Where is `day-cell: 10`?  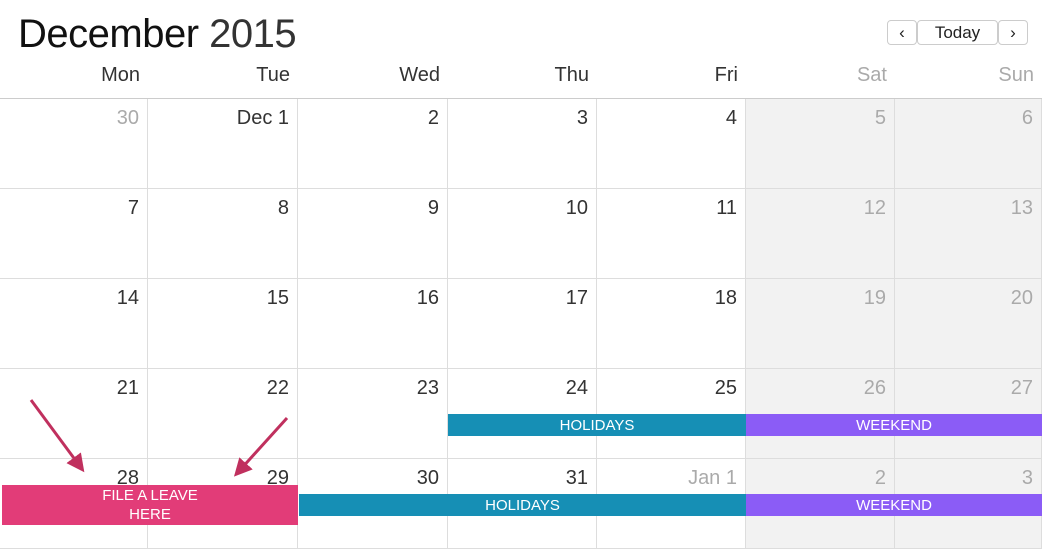 day-cell: 10 is located at coordinates (522, 234).